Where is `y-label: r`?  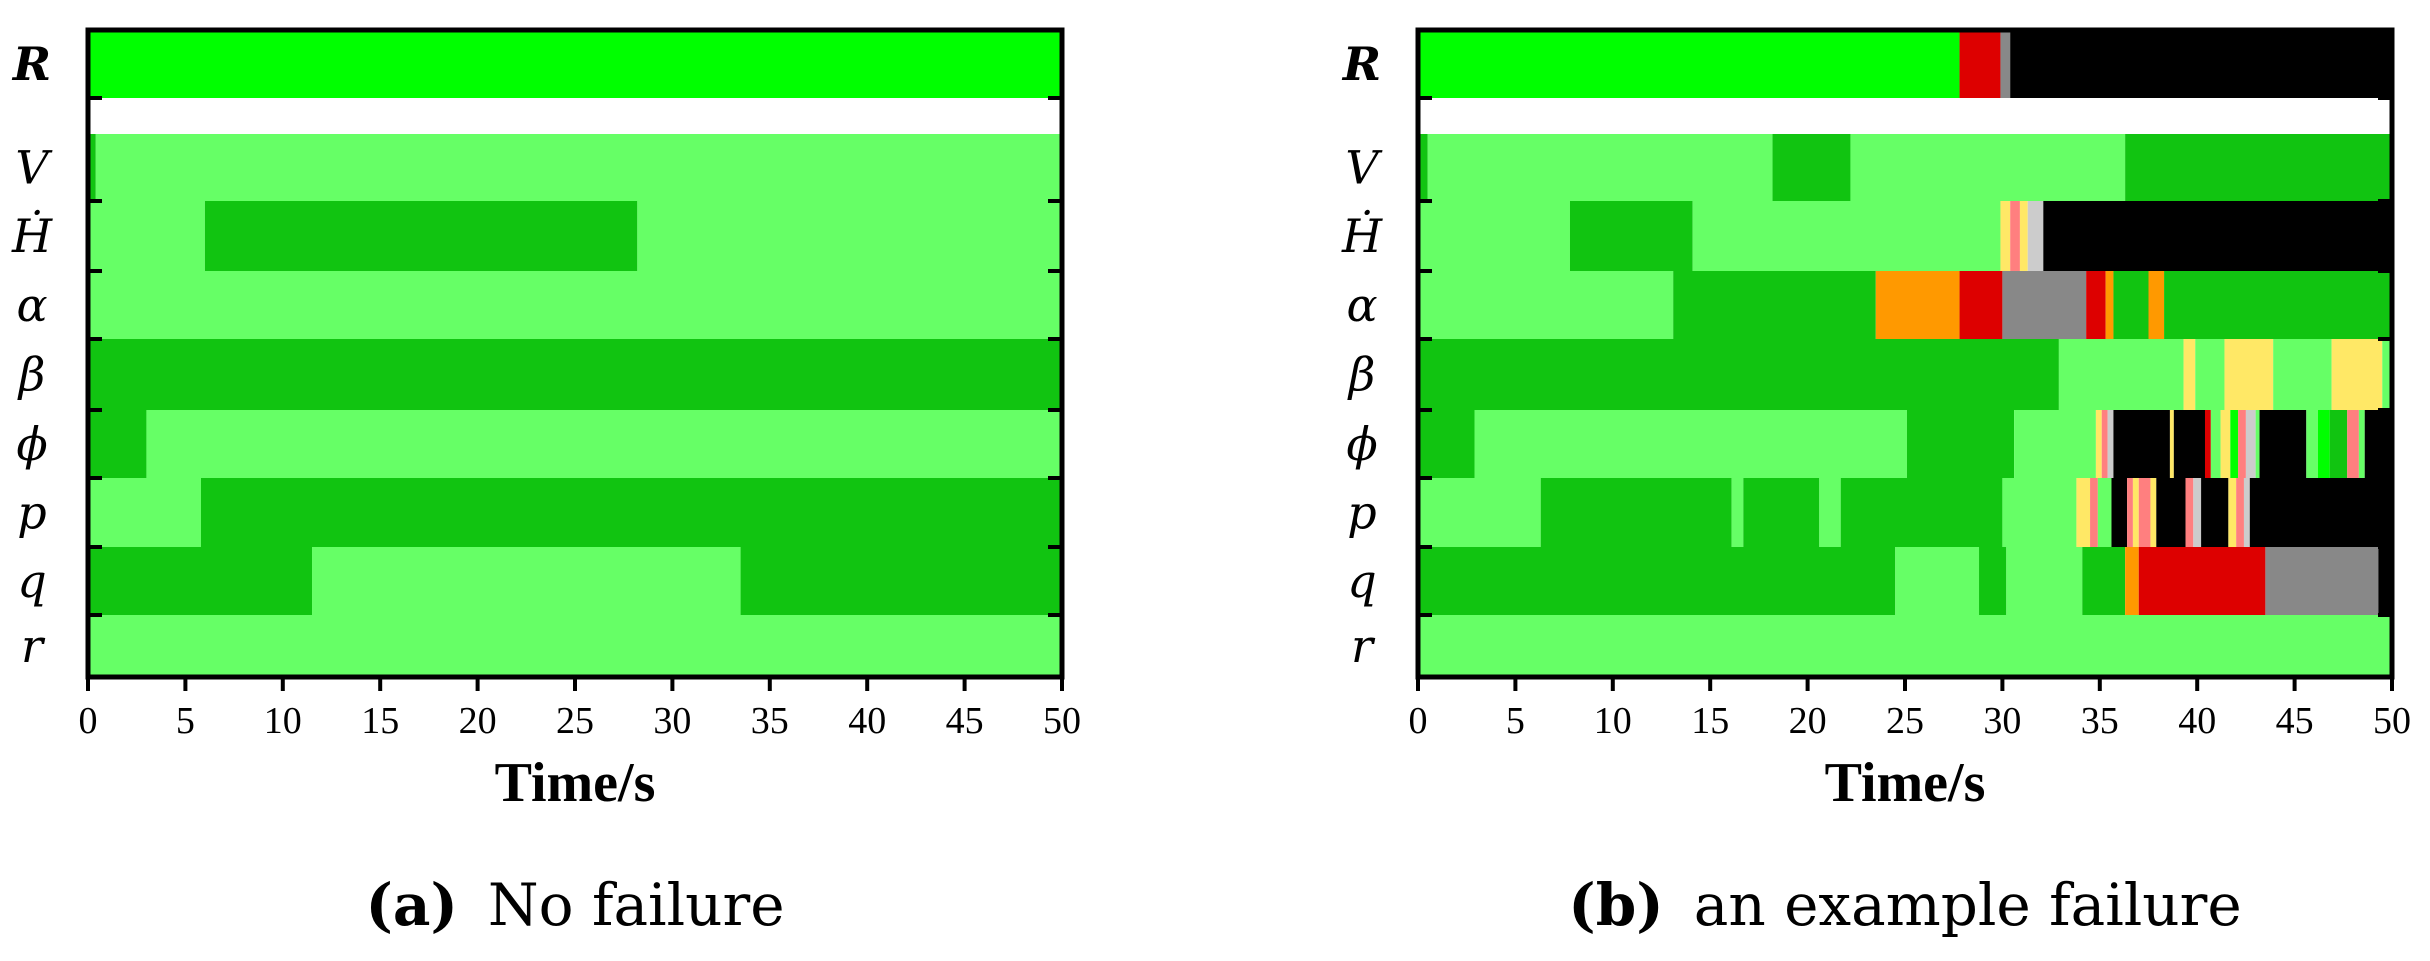
y-label: r is located at coordinates (1363, 646).